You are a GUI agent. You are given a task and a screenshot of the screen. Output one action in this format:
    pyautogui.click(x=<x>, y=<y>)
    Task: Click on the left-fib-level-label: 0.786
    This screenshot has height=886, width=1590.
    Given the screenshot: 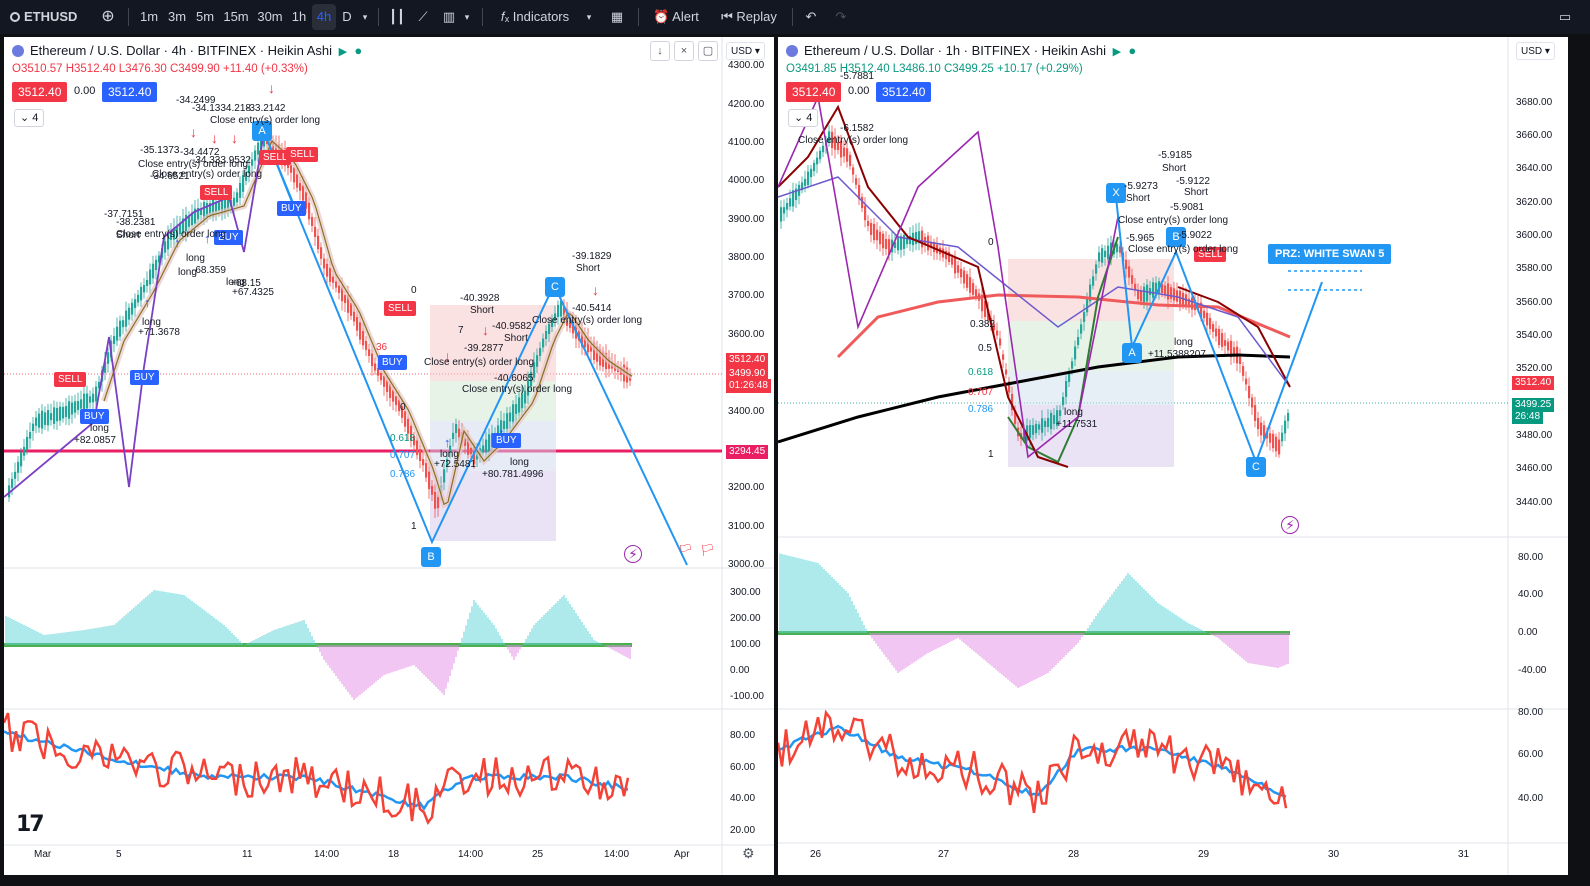 What is the action you would take?
    pyautogui.click(x=403, y=474)
    